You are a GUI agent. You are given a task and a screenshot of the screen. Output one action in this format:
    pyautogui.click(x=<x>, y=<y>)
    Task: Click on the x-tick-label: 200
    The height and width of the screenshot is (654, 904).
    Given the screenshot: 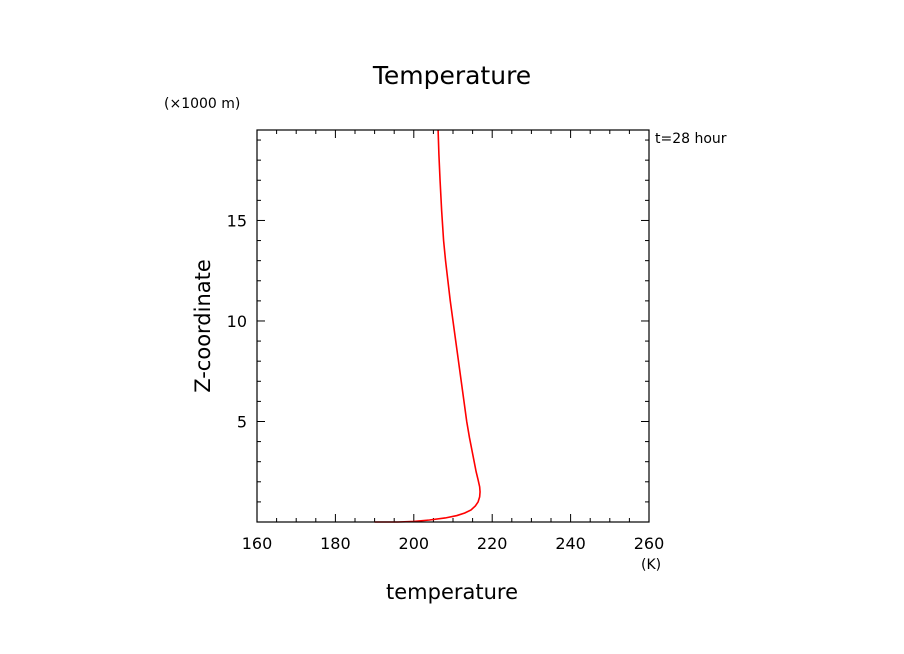 What is the action you would take?
    pyautogui.click(x=414, y=543)
    